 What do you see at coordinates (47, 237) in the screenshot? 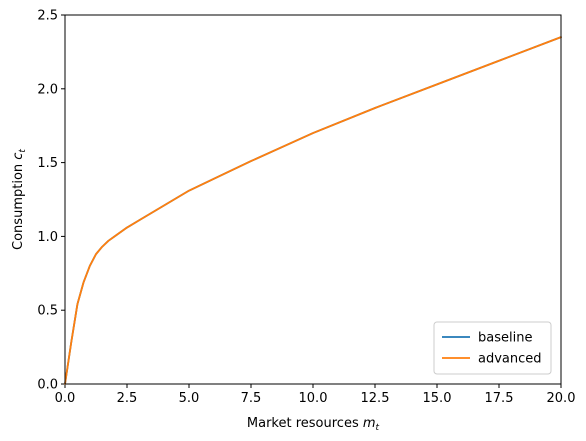
I see `y-tick-label: 1.0` at bounding box center [47, 237].